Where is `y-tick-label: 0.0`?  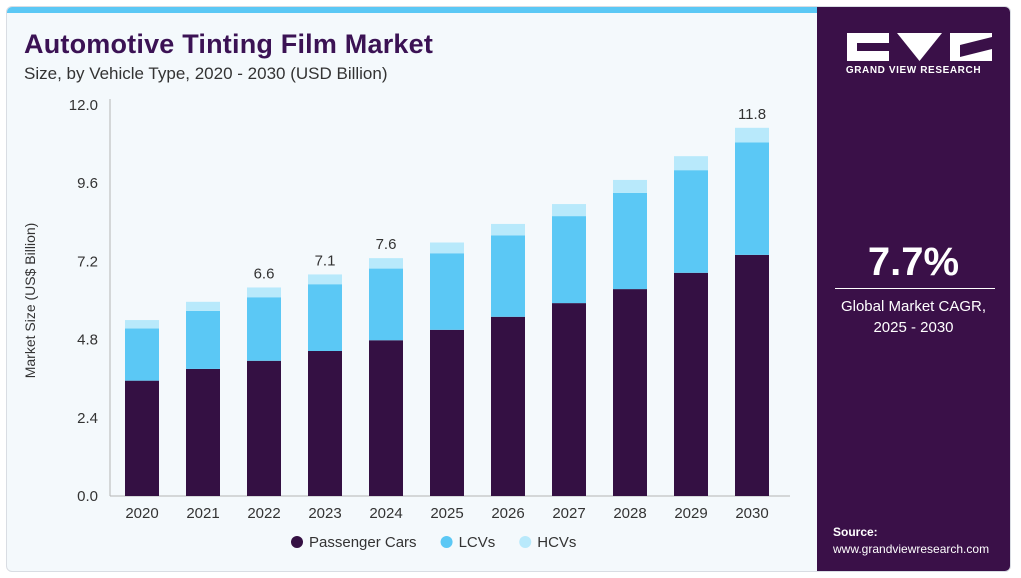 y-tick-label: 0.0 is located at coordinates (87, 496).